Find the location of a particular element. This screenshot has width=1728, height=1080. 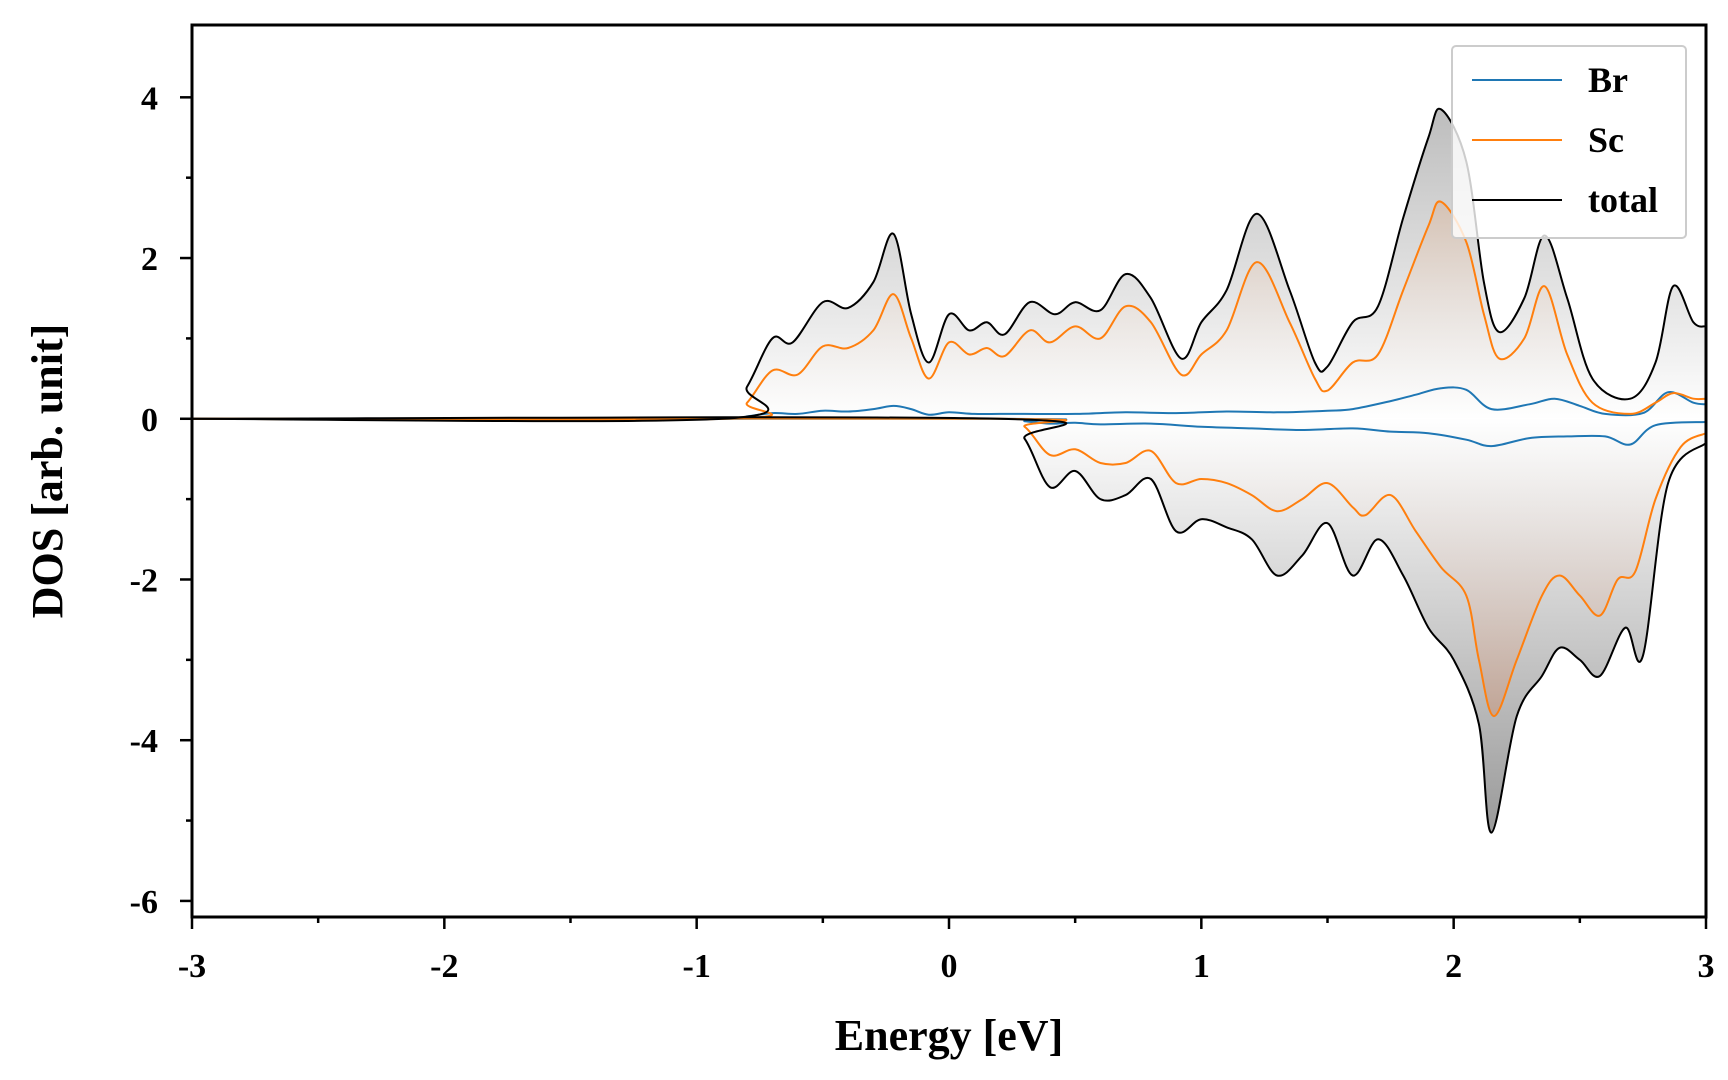

y-tick-label: 4 is located at coordinates (149, 98).